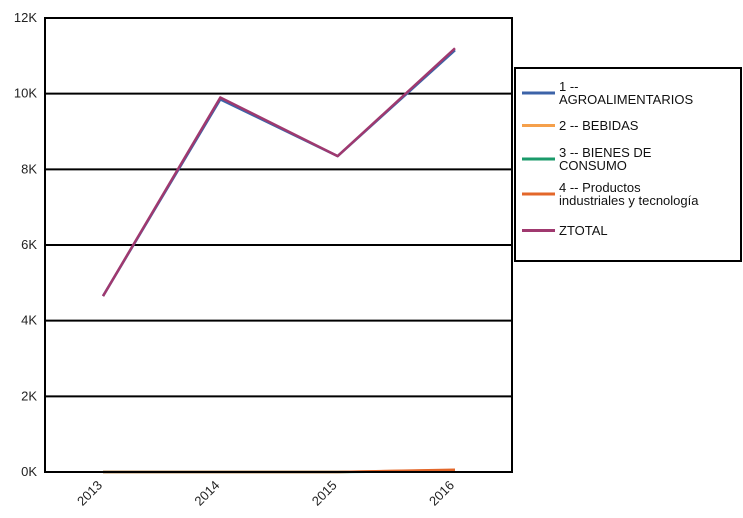 This screenshot has width=743, height=518. Describe the element at coordinates (324, 493) in the screenshot. I see `x-tick-label: 2015` at that location.